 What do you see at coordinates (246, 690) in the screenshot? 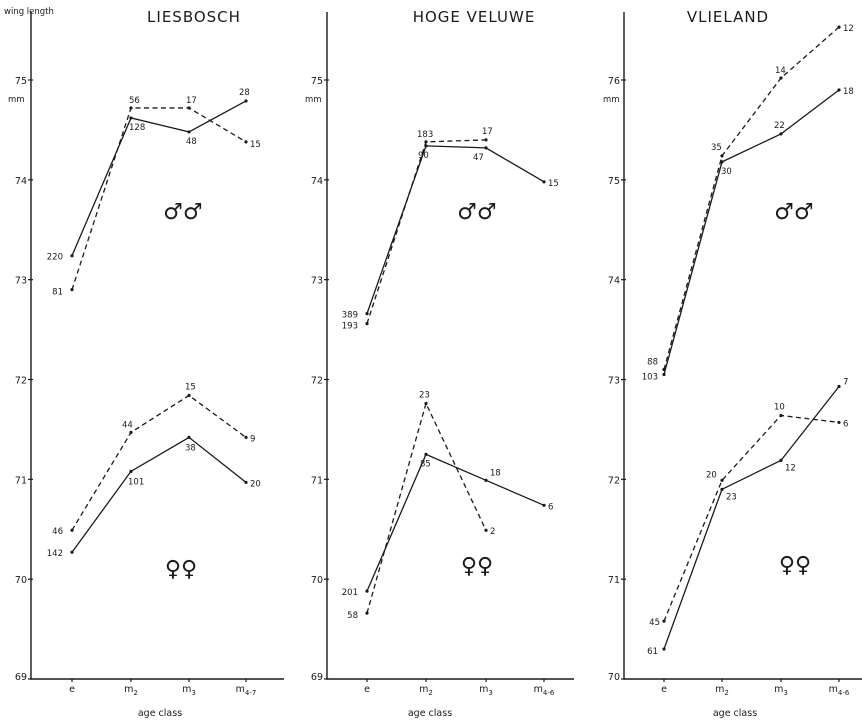
I see `x-tick-label: m4-7` at bounding box center [246, 690].